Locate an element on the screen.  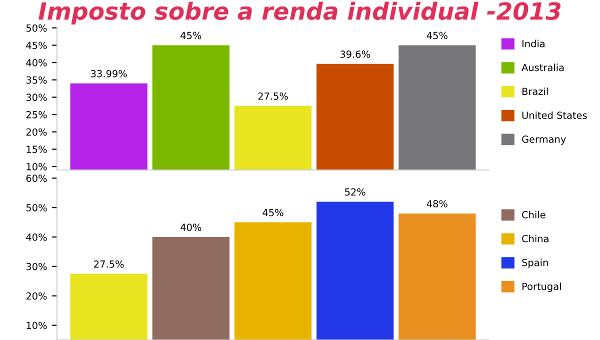
y-tick-label: 35% is located at coordinates (36, 80).